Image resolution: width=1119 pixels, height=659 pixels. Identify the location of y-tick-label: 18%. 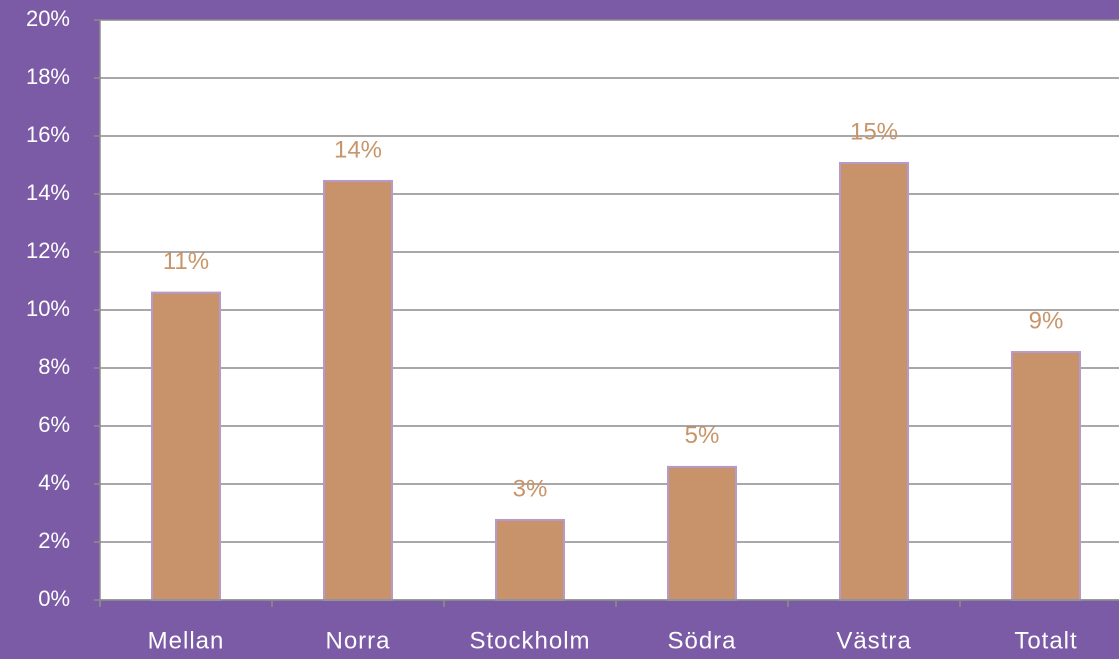
(48, 76).